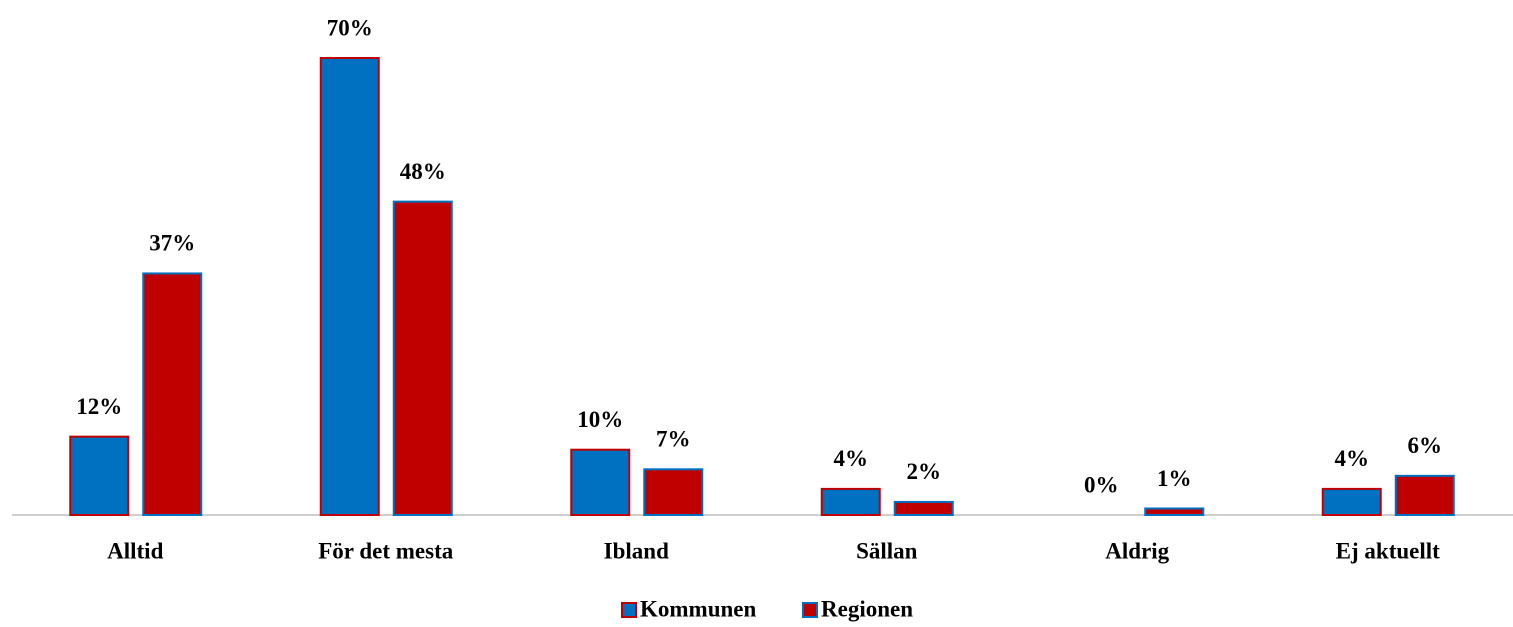  What do you see at coordinates (698, 608) in the screenshot?
I see `legend-label: Kommunen` at bounding box center [698, 608].